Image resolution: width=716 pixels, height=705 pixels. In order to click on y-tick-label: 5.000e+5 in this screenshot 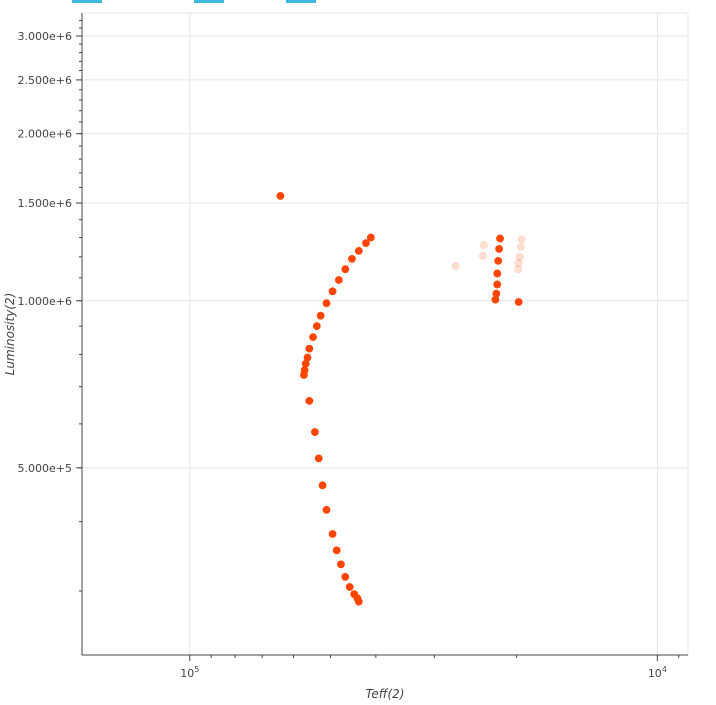, I will do `click(45, 468)`.